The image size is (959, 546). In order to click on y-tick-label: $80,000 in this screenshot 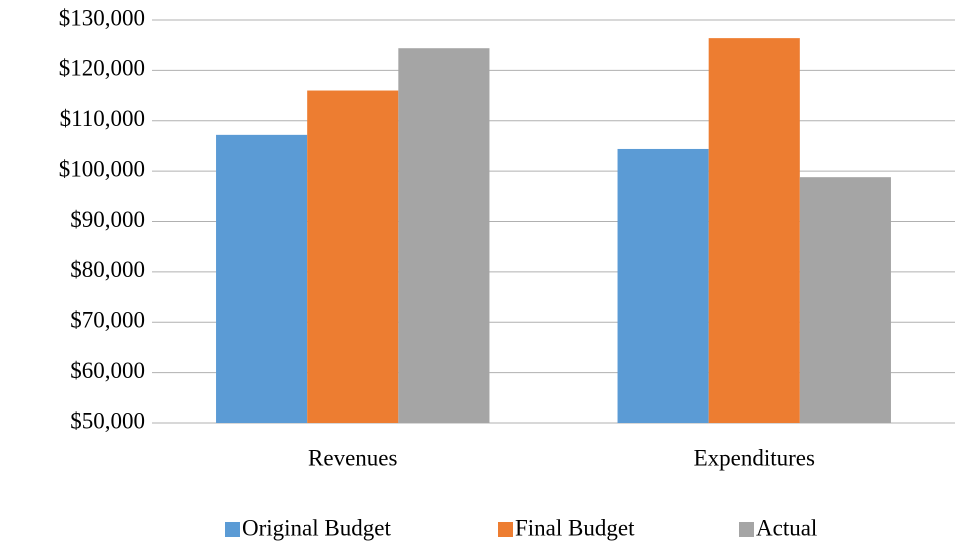, I will do `click(107, 269)`.